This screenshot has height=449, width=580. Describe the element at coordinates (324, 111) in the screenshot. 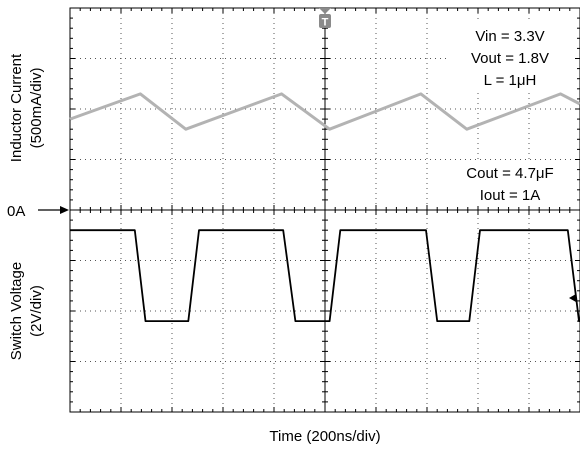

I see `inductor-current-trace` at that location.